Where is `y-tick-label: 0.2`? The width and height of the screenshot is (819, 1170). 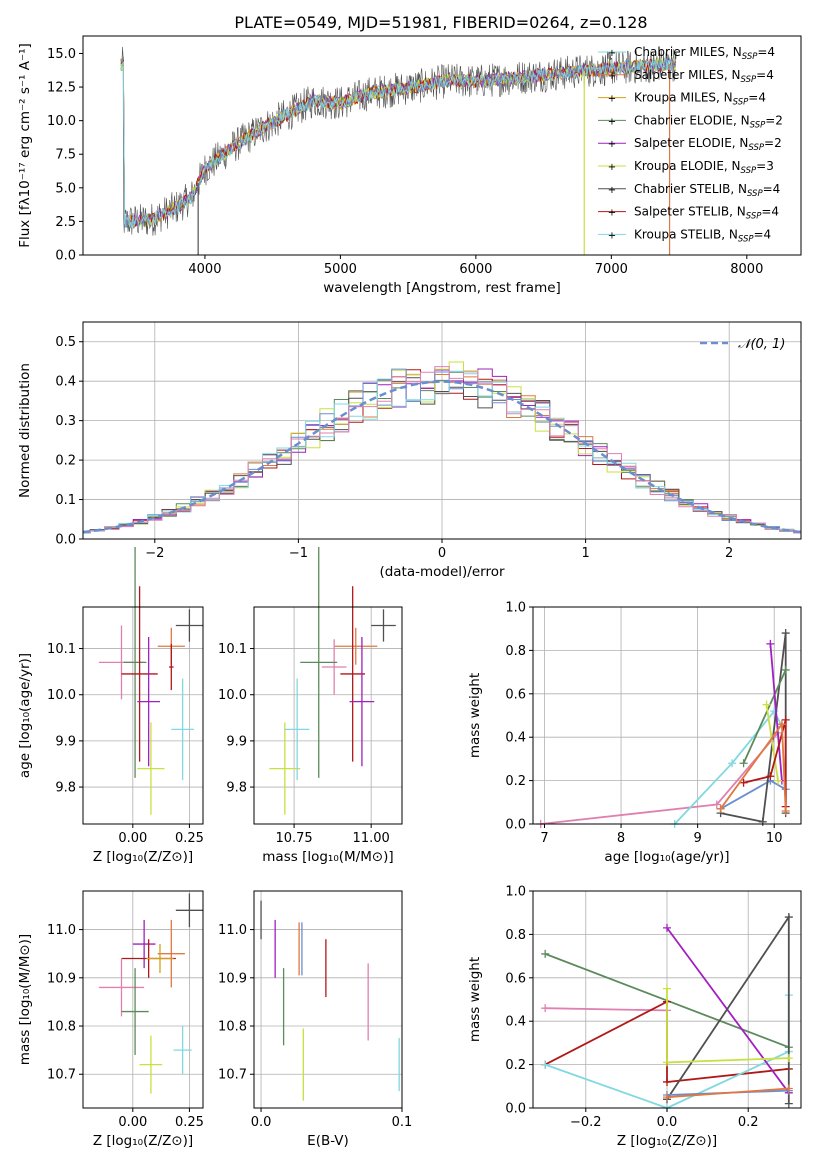
y-tick-label: 0.2 is located at coordinates (65, 461).